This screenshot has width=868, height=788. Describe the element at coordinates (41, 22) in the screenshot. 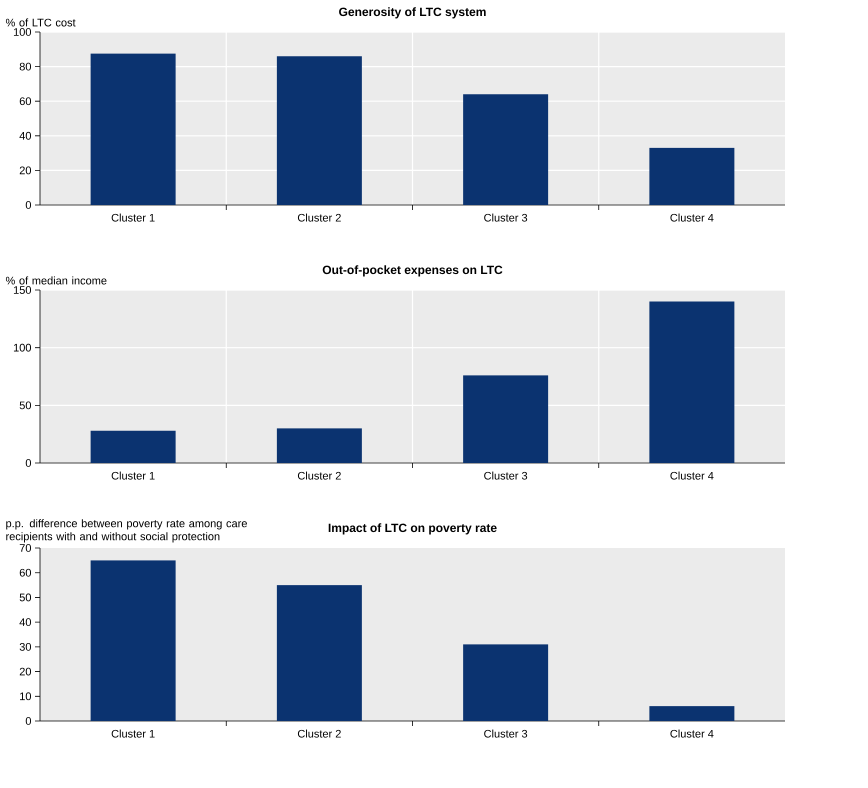

I see `y-axis-title: % of LTC cost` at that location.